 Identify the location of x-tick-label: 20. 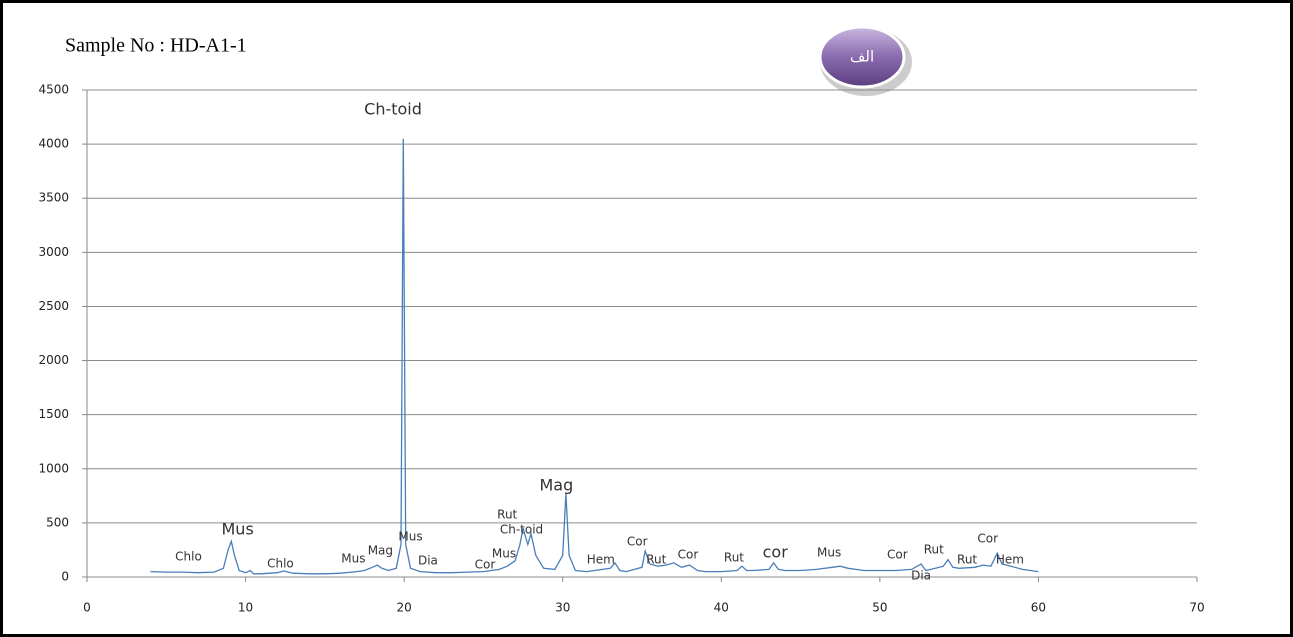
(404, 608).